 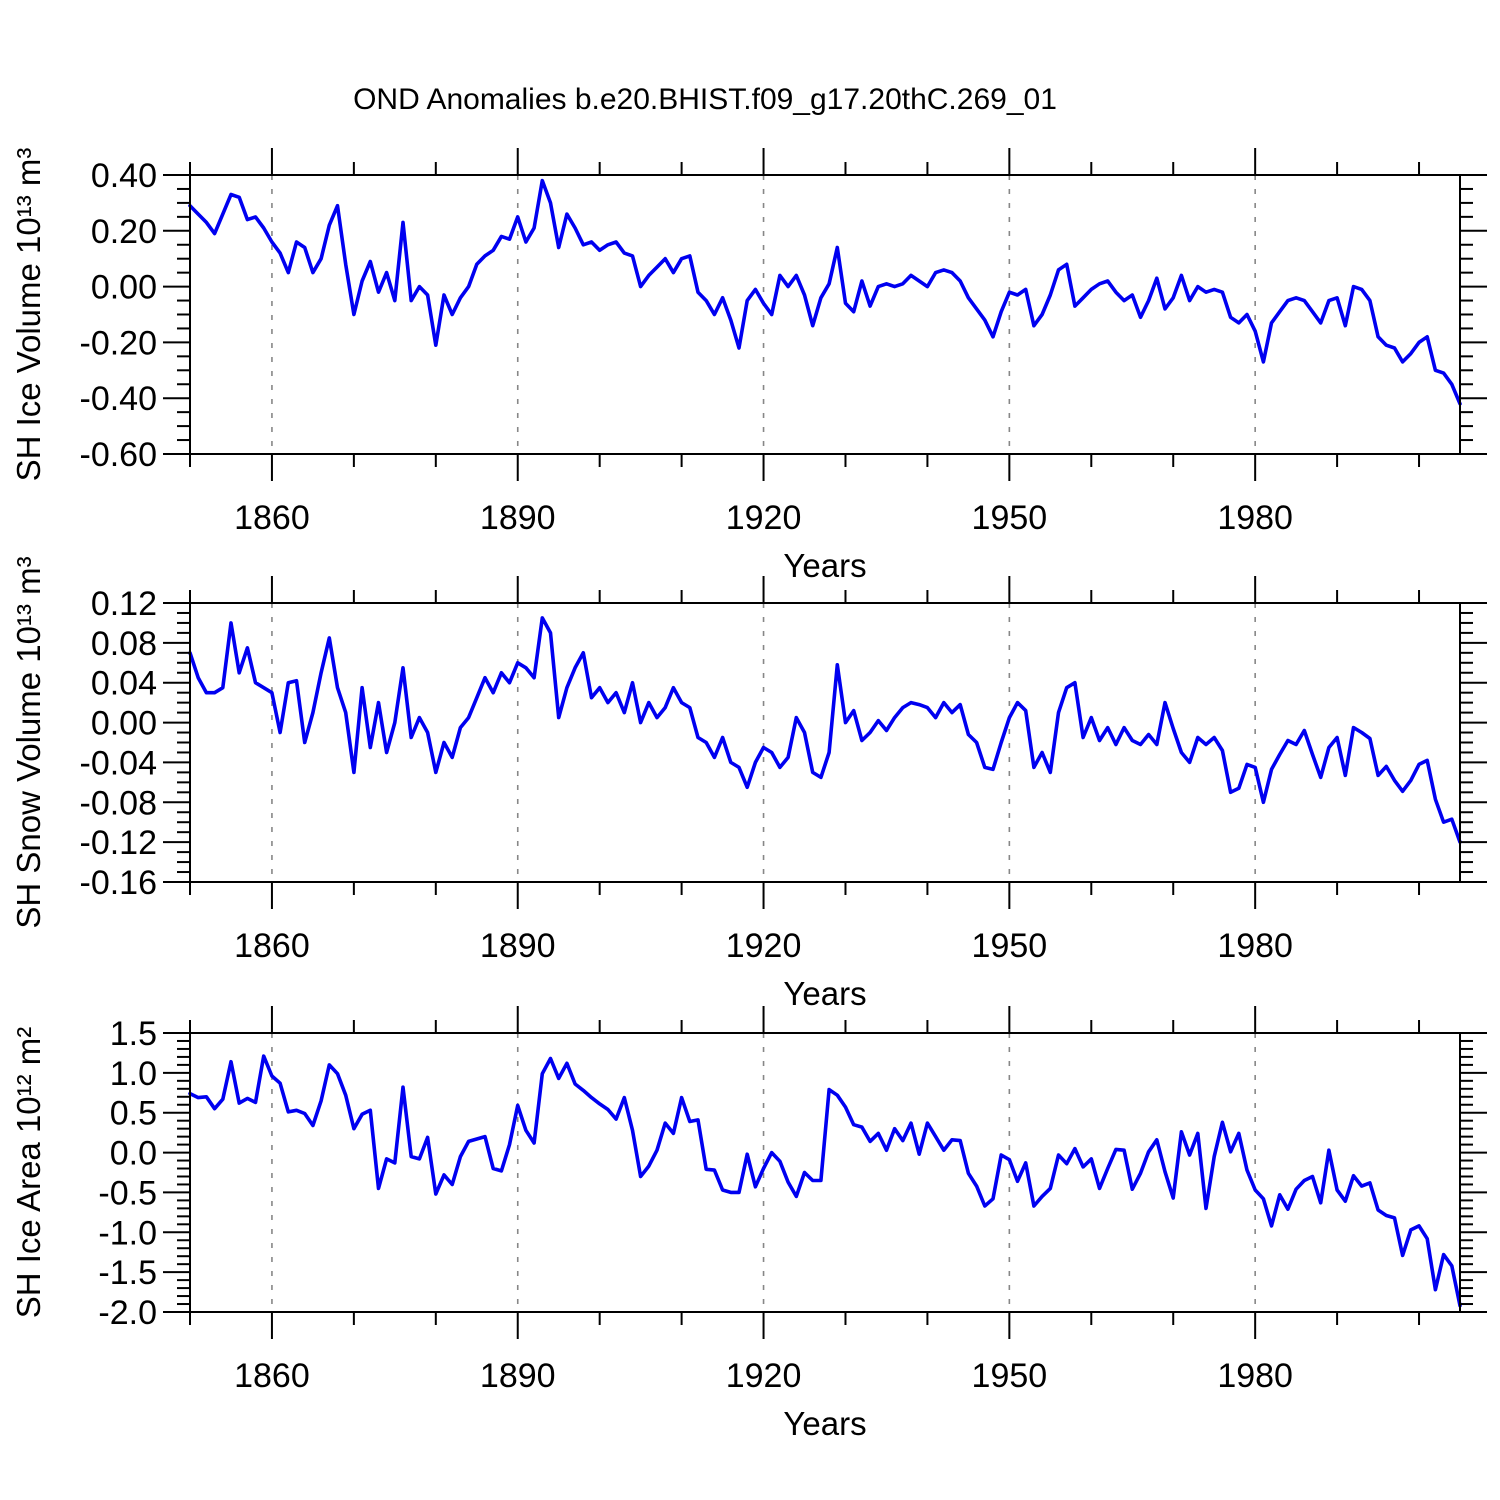 What do you see at coordinates (119, 763) in the screenshot?
I see `y-tick-label: -0.04` at bounding box center [119, 763].